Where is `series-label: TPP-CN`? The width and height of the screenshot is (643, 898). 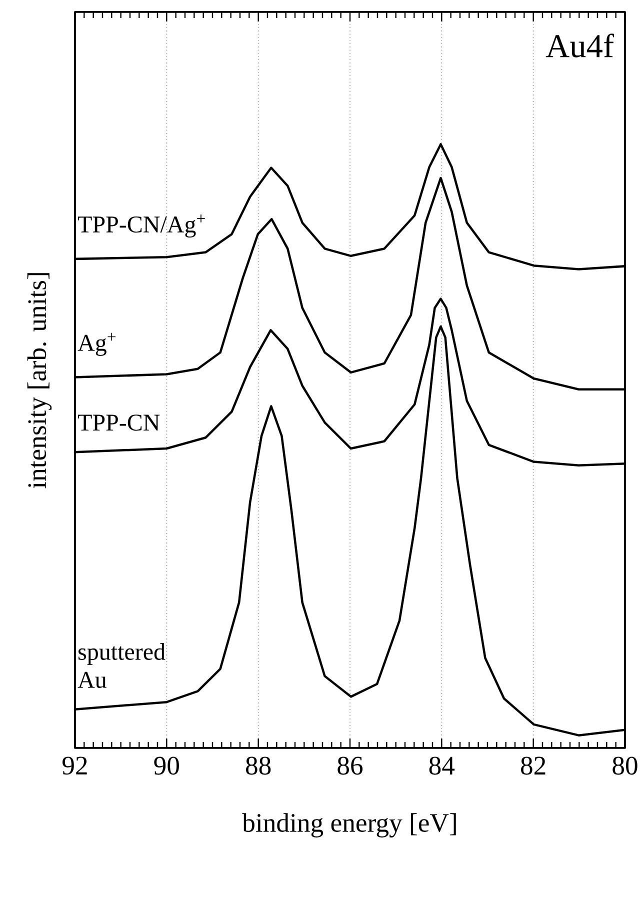 series-label: TPP-CN is located at coordinates (119, 422).